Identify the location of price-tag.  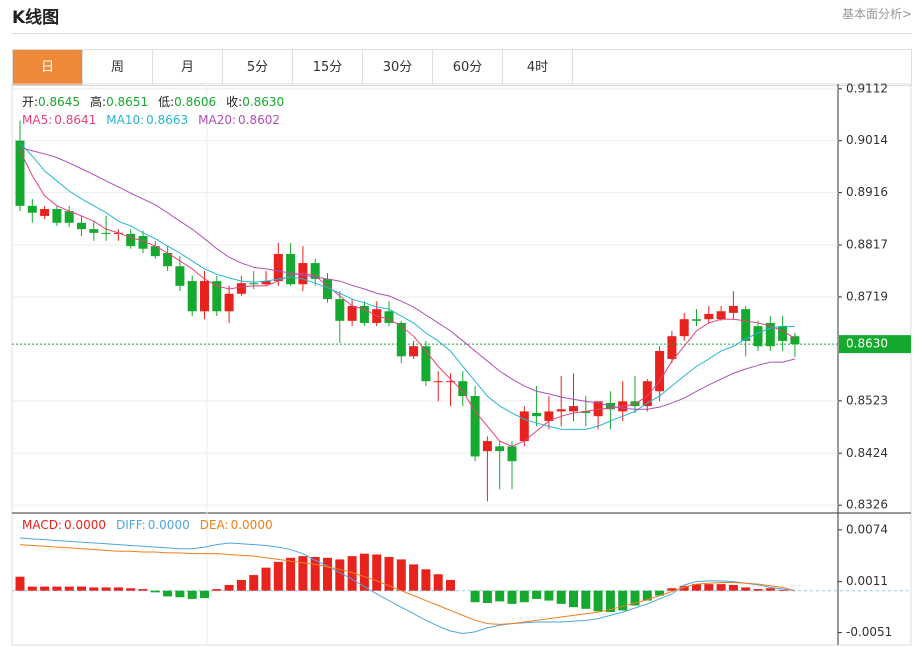
(875, 344).